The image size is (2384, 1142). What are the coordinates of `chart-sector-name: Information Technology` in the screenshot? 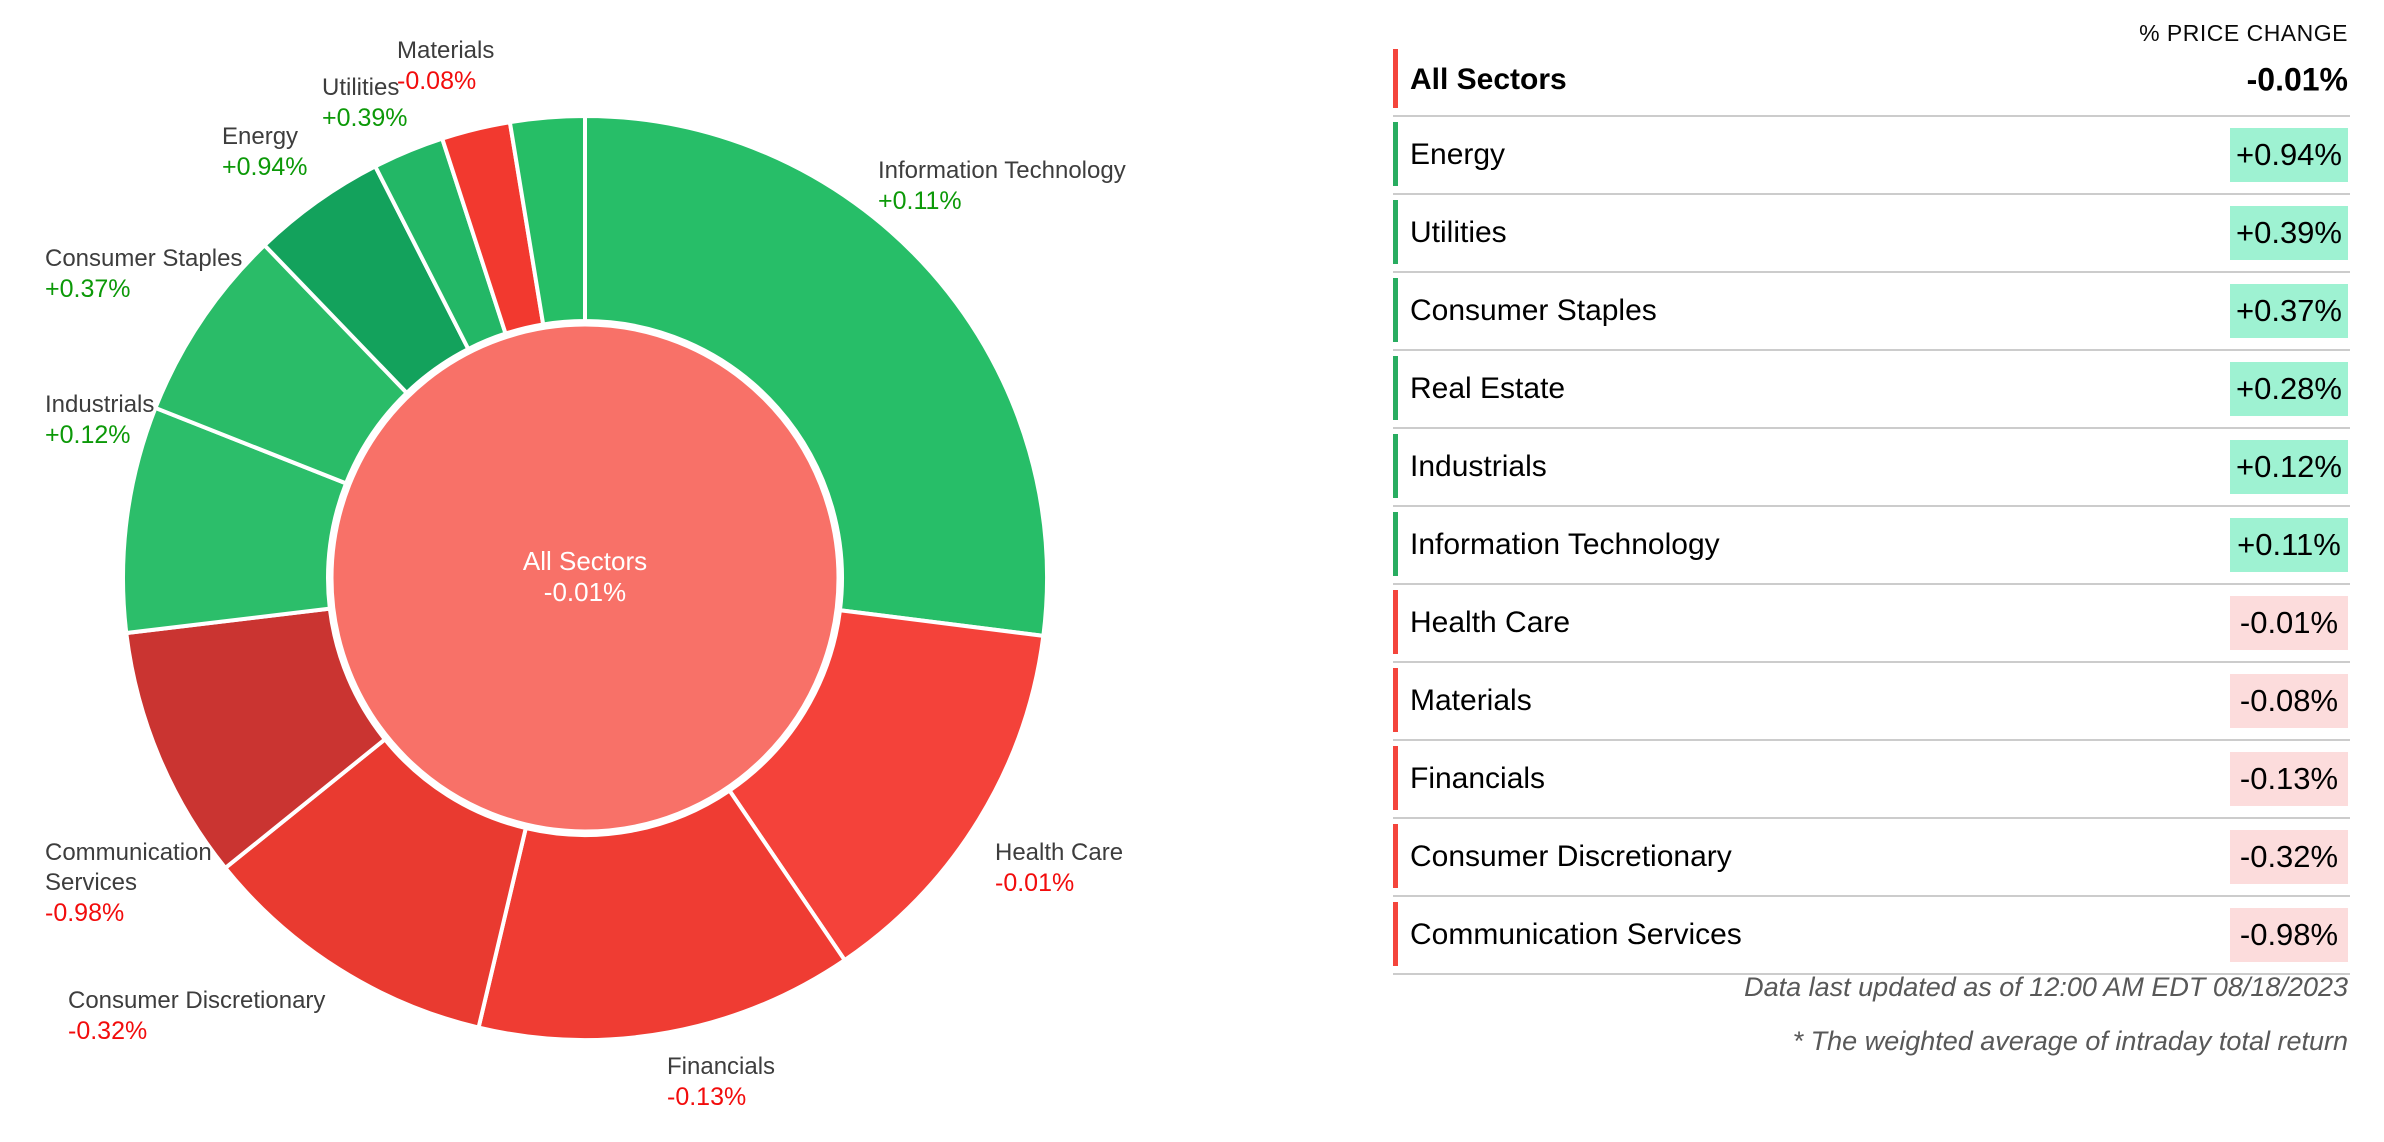 It's located at (1002, 170).